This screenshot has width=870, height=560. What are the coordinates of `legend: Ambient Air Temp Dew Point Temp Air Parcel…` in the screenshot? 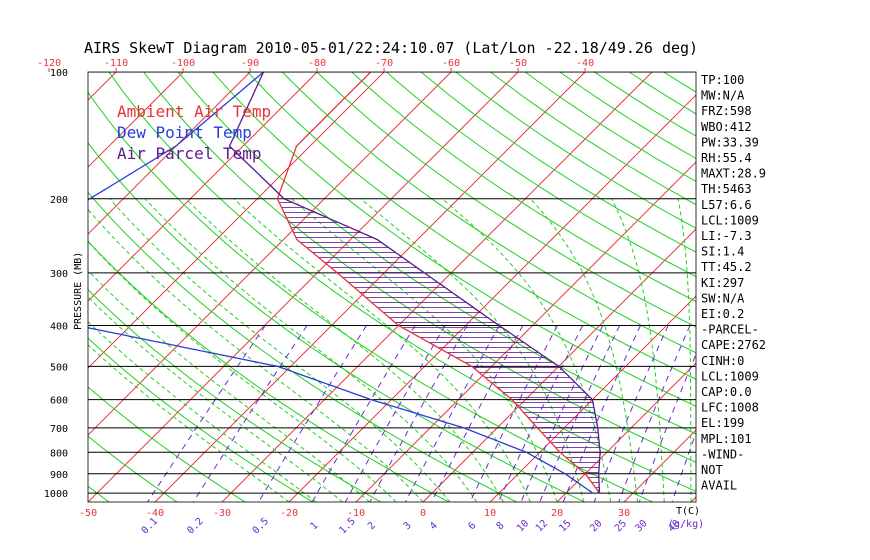 It's located at (194, 132).